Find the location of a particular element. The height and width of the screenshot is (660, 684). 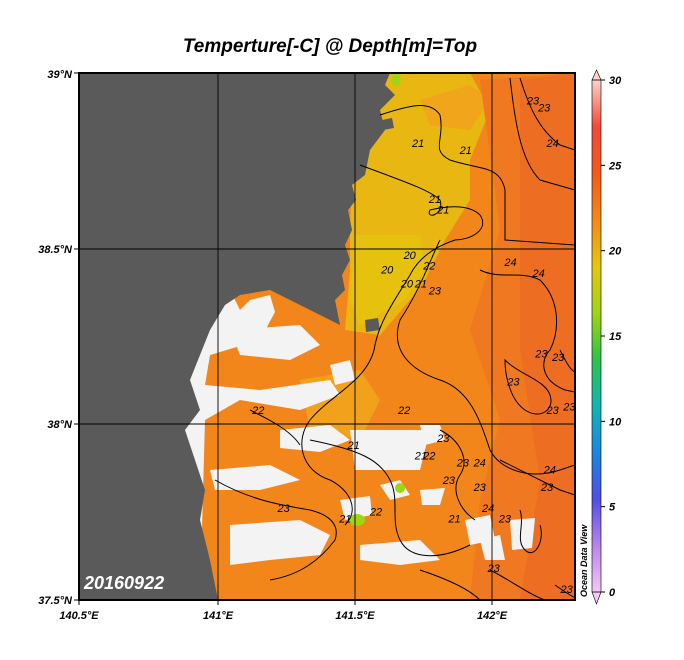

contour-label-21: 21 is located at coordinates (352, 446).